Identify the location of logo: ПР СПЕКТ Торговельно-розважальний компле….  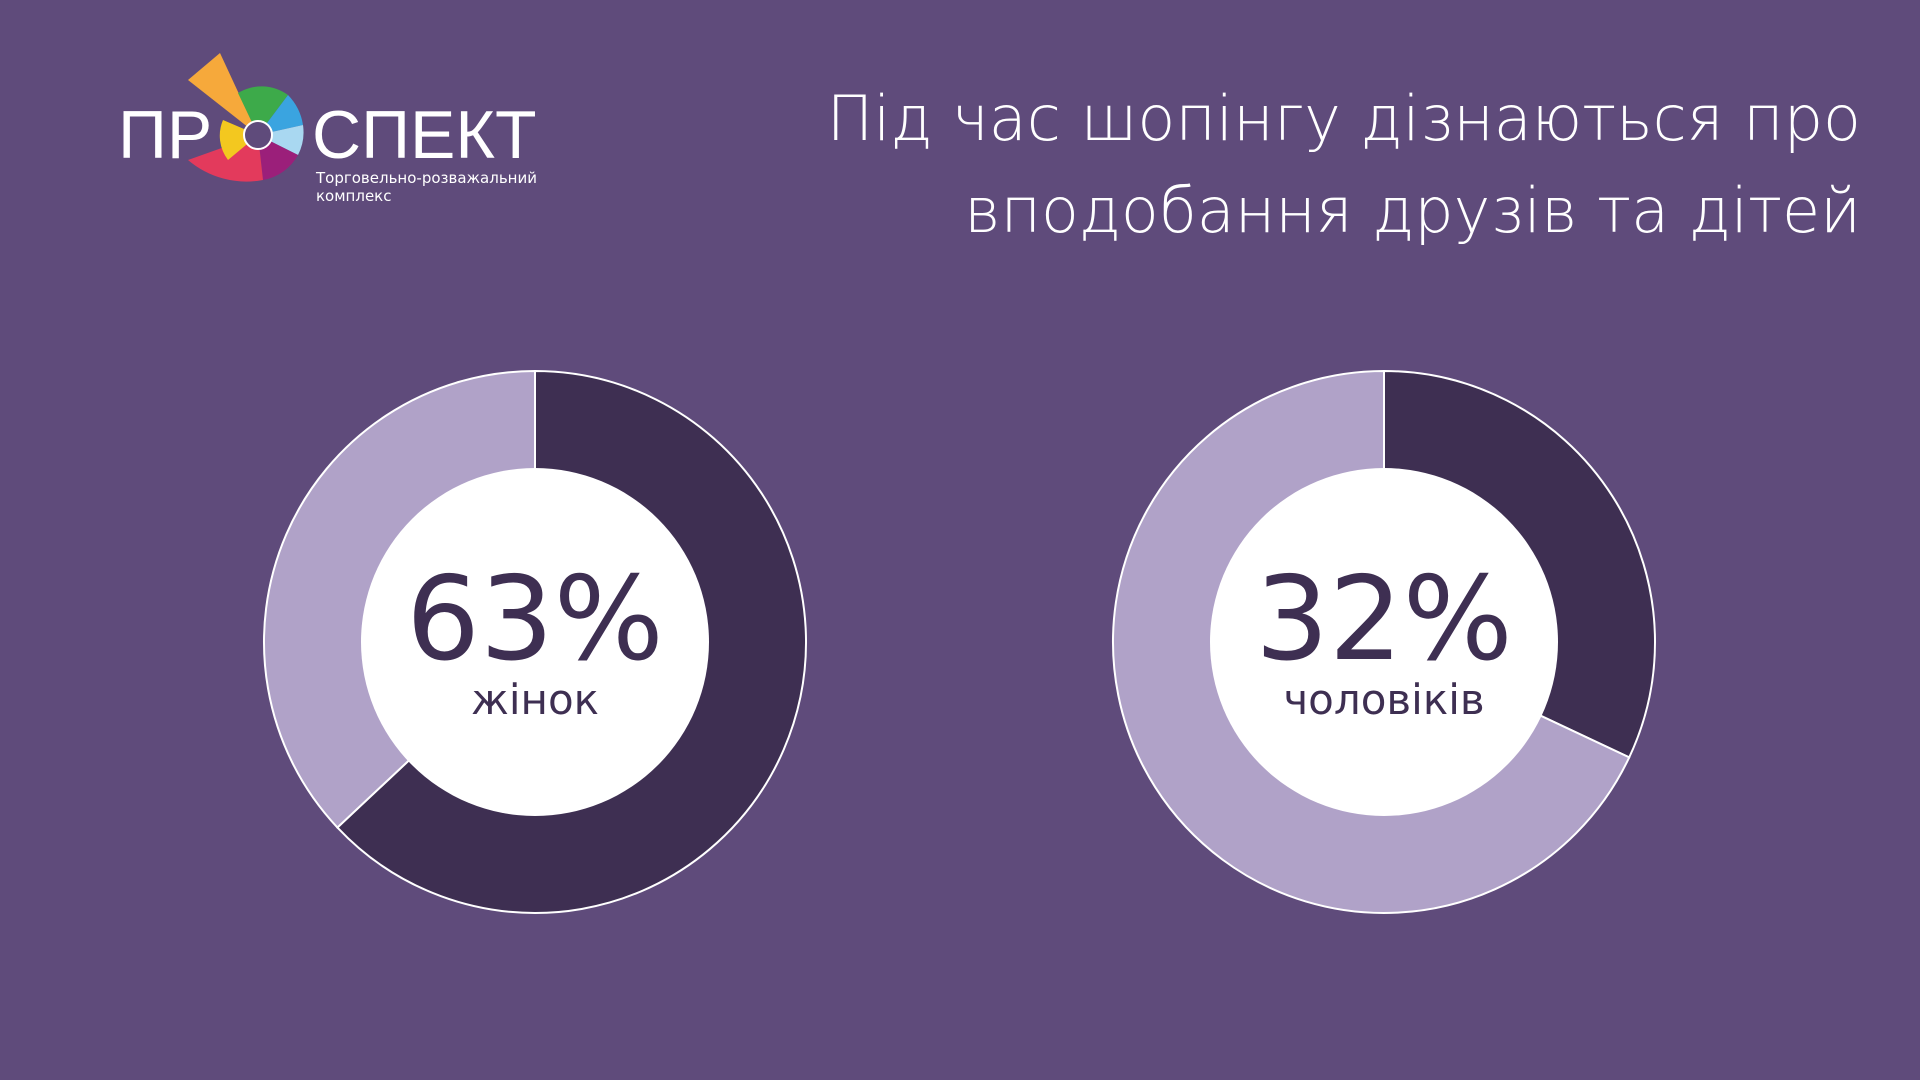
(327, 129).